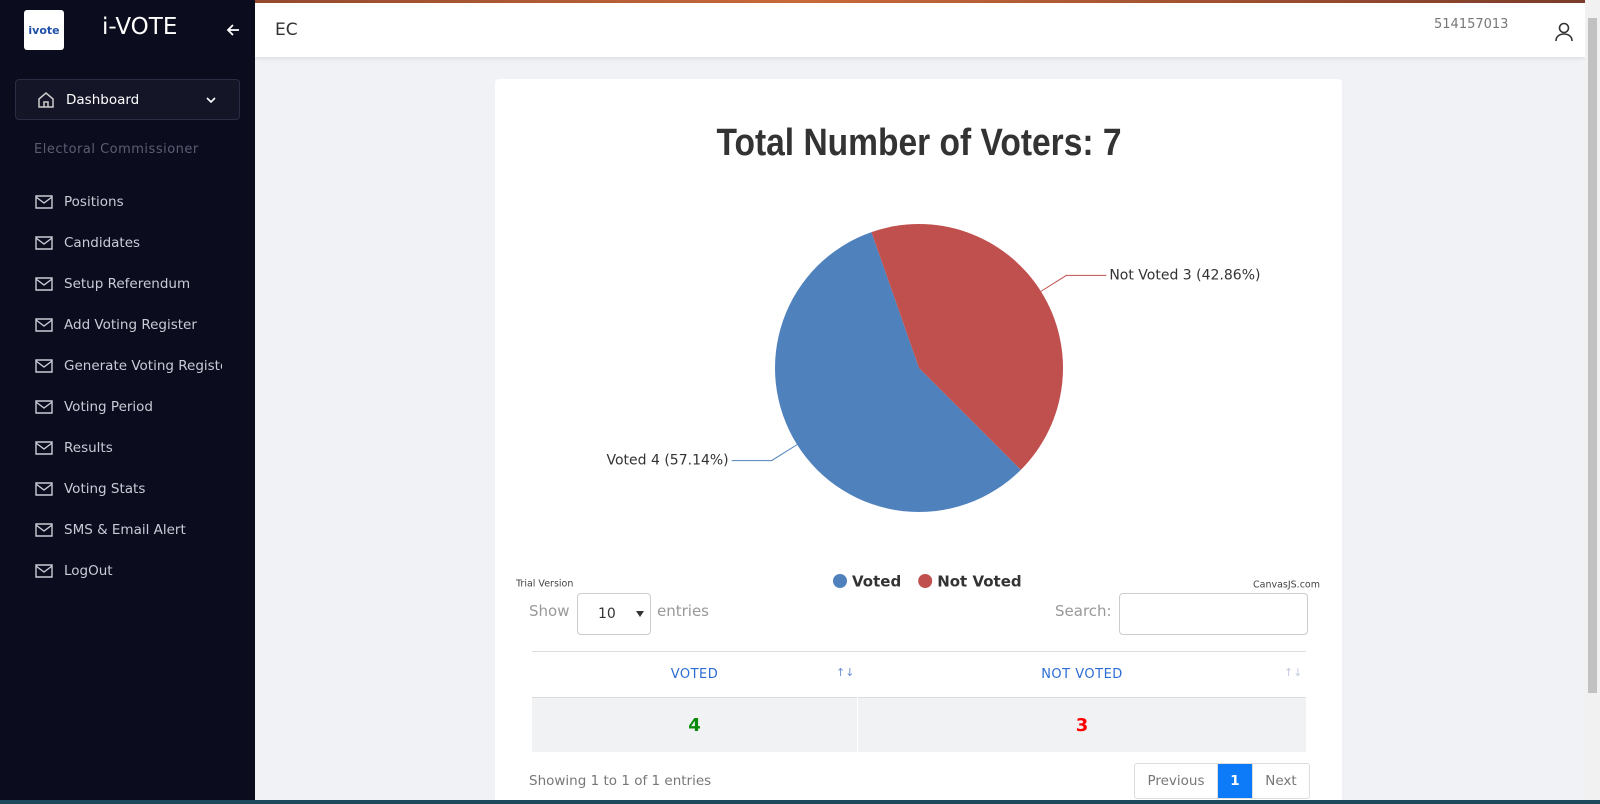 This screenshot has width=1600, height=804. Describe the element at coordinates (694, 725) in the screenshot. I see `voted-cell: 4` at that location.